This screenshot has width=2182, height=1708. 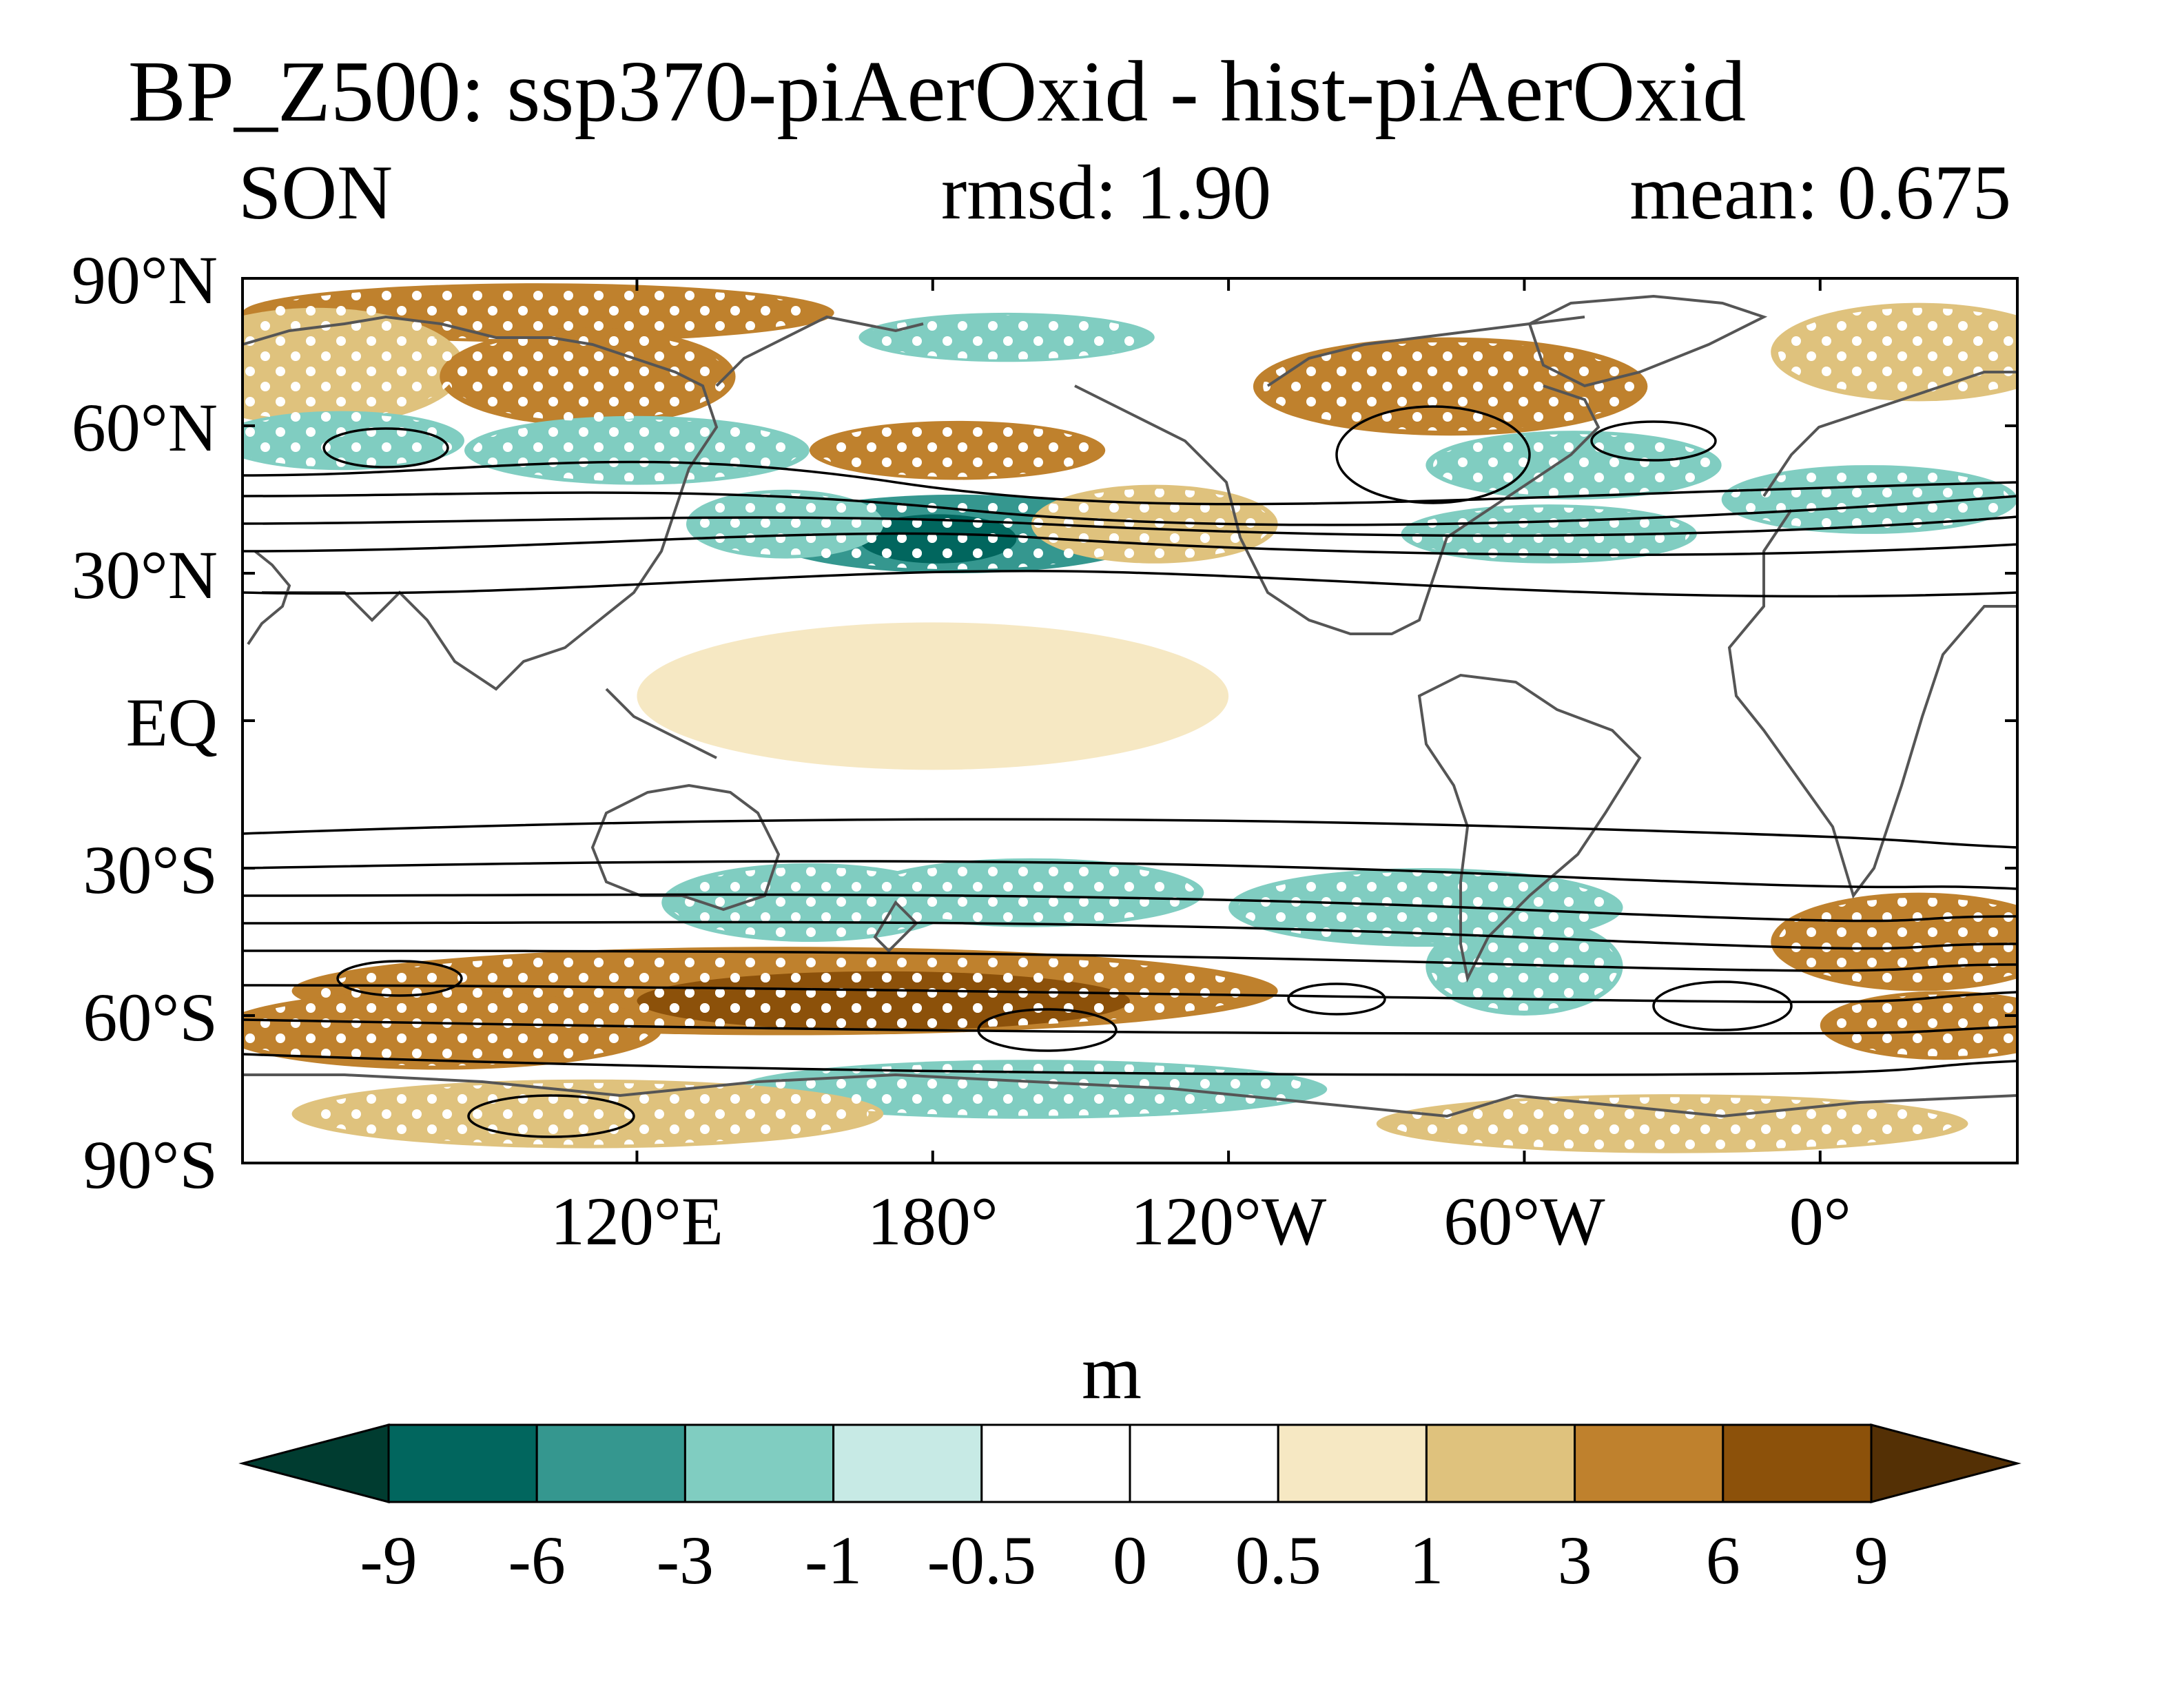 What do you see at coordinates (933, 1221) in the screenshot?
I see `x-tick-label-1: 180°` at bounding box center [933, 1221].